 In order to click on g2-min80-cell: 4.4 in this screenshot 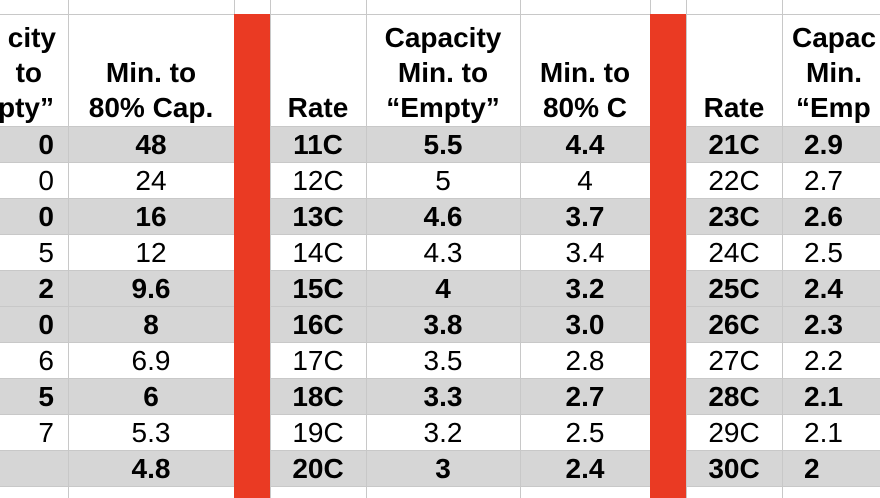, I will do `click(585, 144)`.